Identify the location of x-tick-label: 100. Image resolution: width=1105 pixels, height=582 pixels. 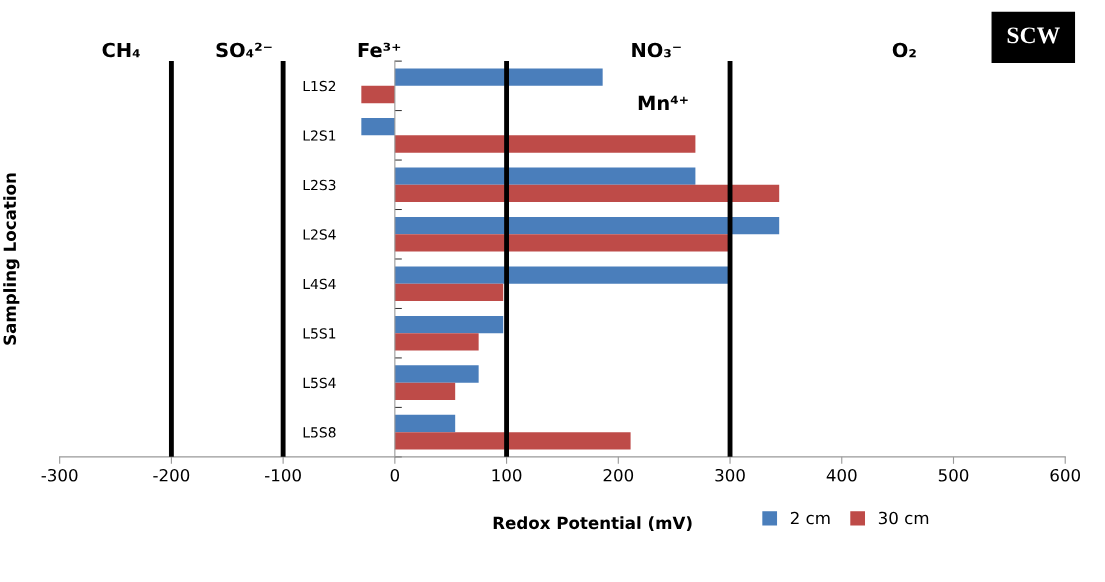
(507, 475).